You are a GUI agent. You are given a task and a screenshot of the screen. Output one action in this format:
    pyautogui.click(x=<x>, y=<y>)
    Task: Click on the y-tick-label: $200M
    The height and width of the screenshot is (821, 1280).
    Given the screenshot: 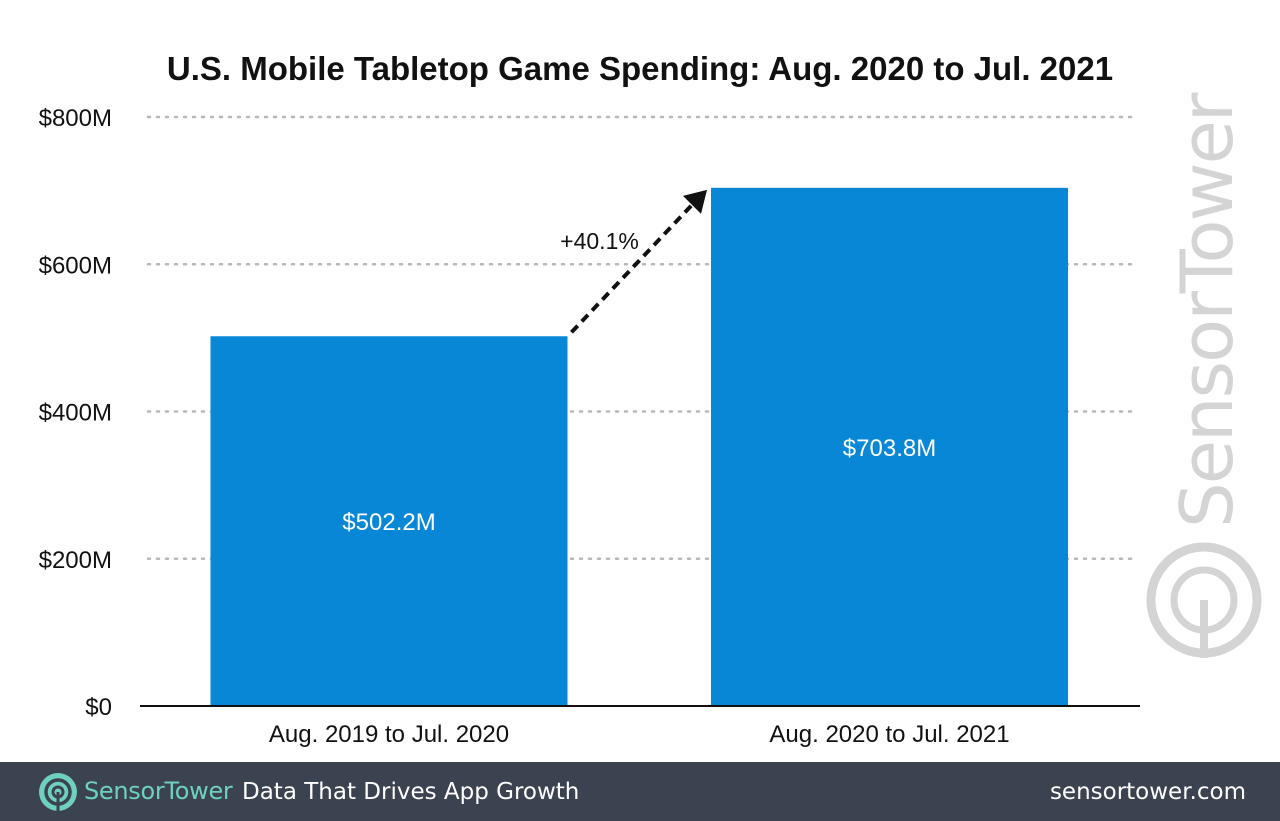 What is the action you would take?
    pyautogui.click(x=75, y=560)
    